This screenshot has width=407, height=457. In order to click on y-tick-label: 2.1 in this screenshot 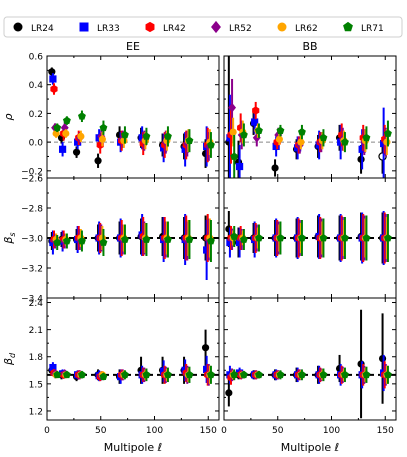, I will do `click(36, 331)`.